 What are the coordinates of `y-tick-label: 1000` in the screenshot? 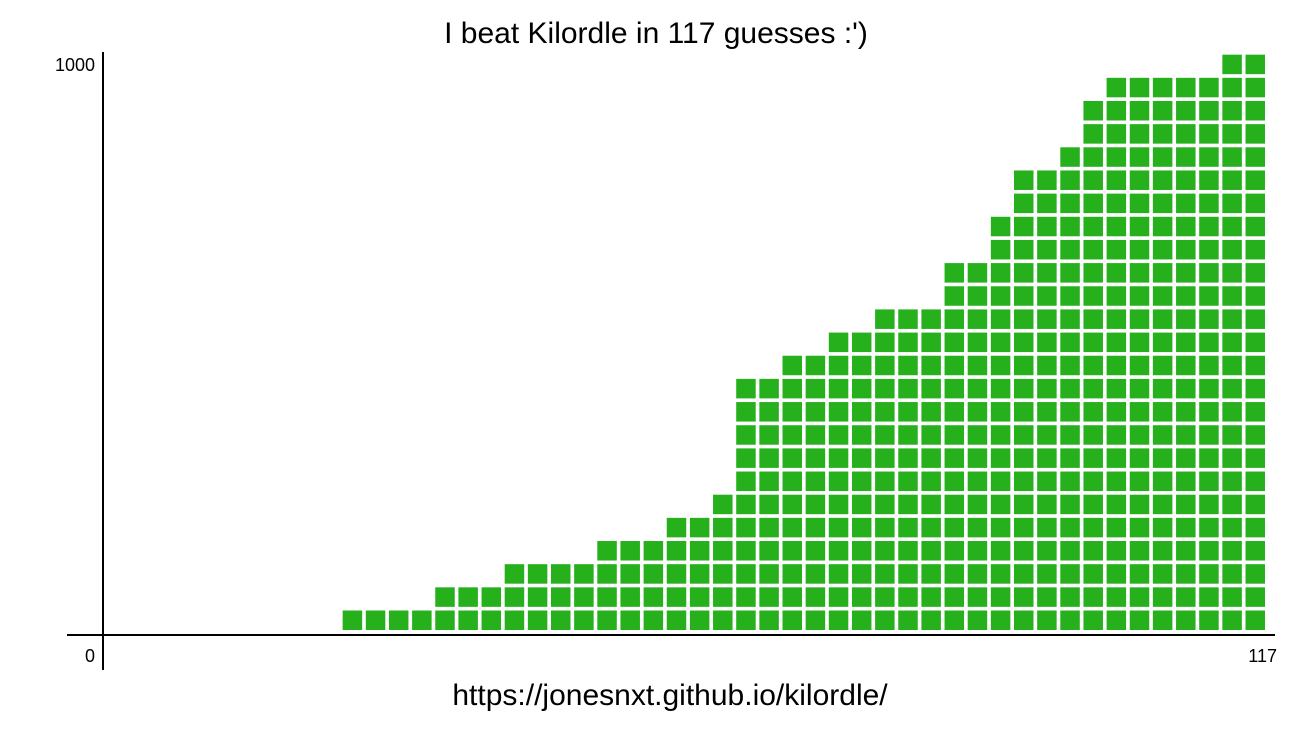 It's located at (75, 65).